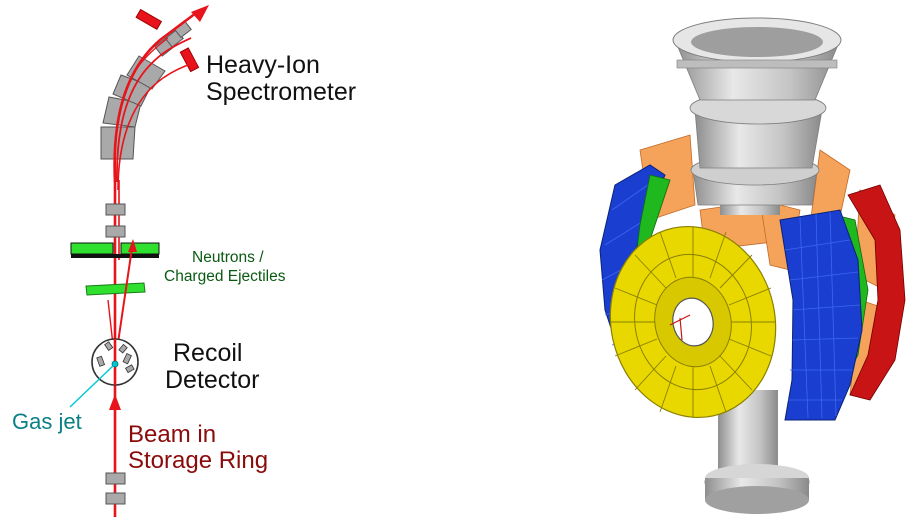 The height and width of the screenshot is (519, 912). Describe the element at coordinates (172, 434) in the screenshot. I see `beam-label-line1: Beam in` at that location.